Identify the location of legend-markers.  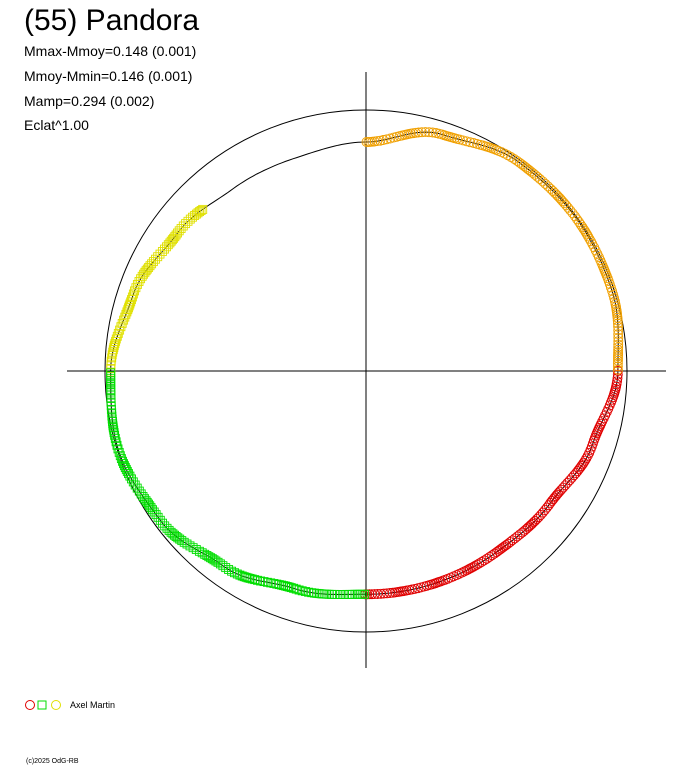
(43, 705).